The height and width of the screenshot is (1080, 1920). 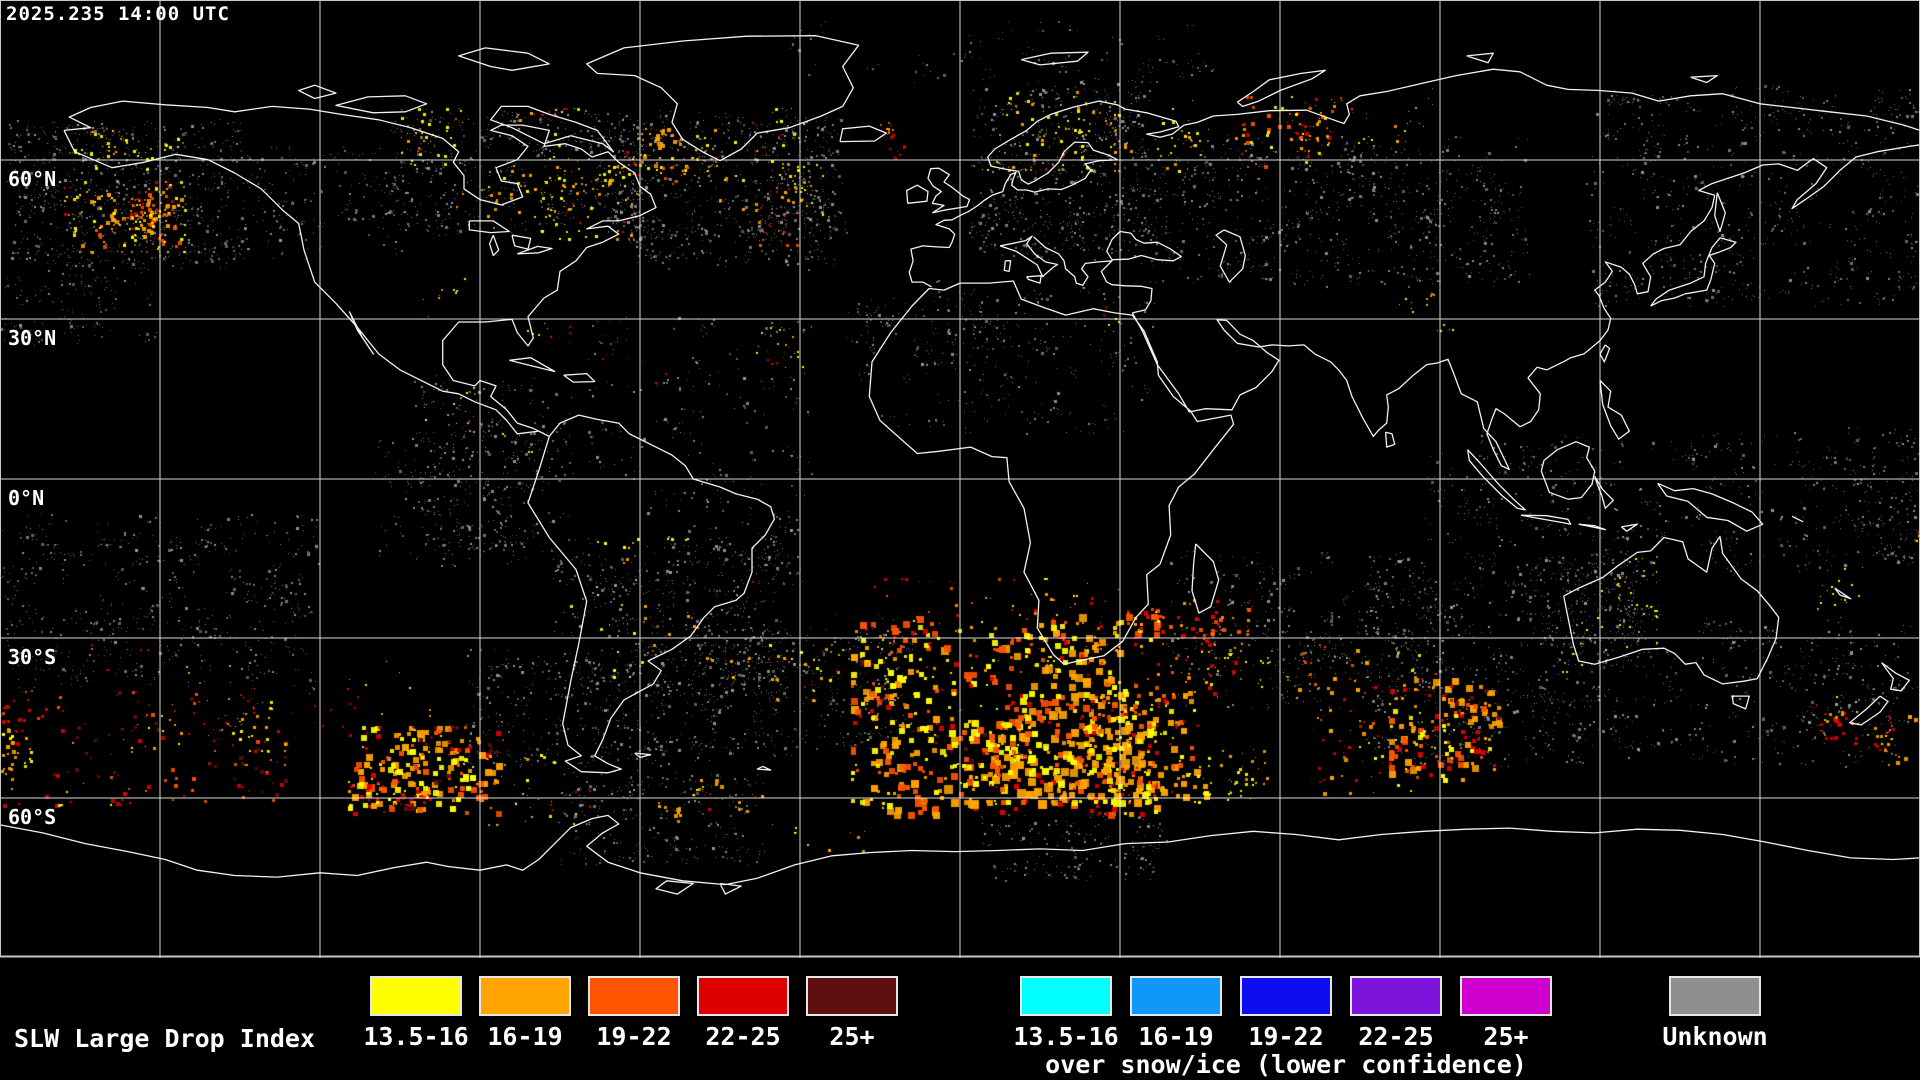 I want to click on legend-item-standard-4: 25+, so click(x=852, y=1022).